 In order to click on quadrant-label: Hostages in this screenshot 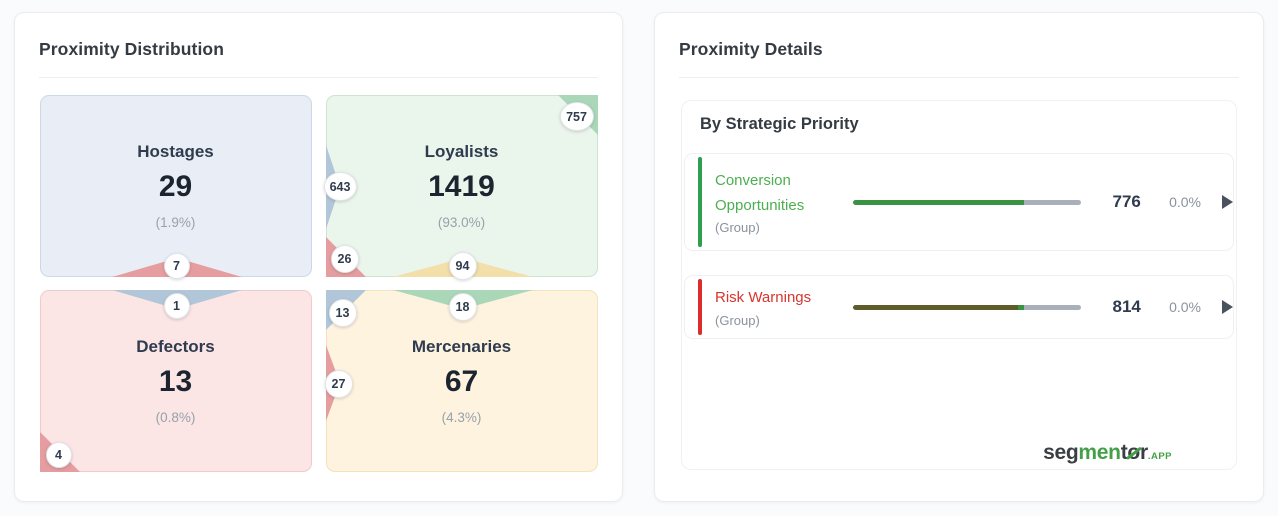, I will do `click(175, 151)`.